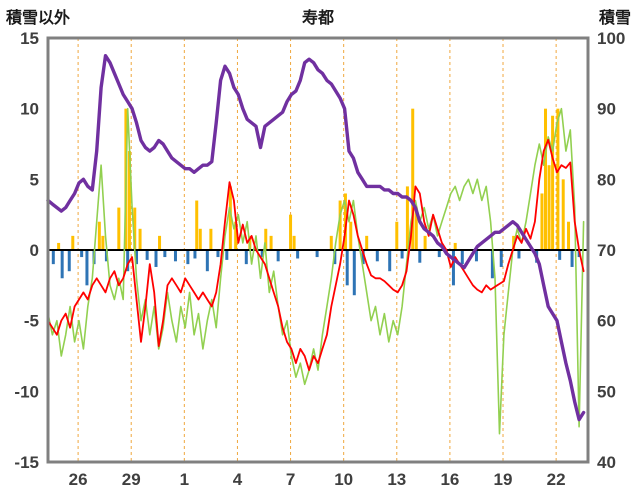 This screenshot has height=501, width=636. Describe the element at coordinates (26, 462) in the screenshot. I see `y-left-tick-label: -15` at that location.